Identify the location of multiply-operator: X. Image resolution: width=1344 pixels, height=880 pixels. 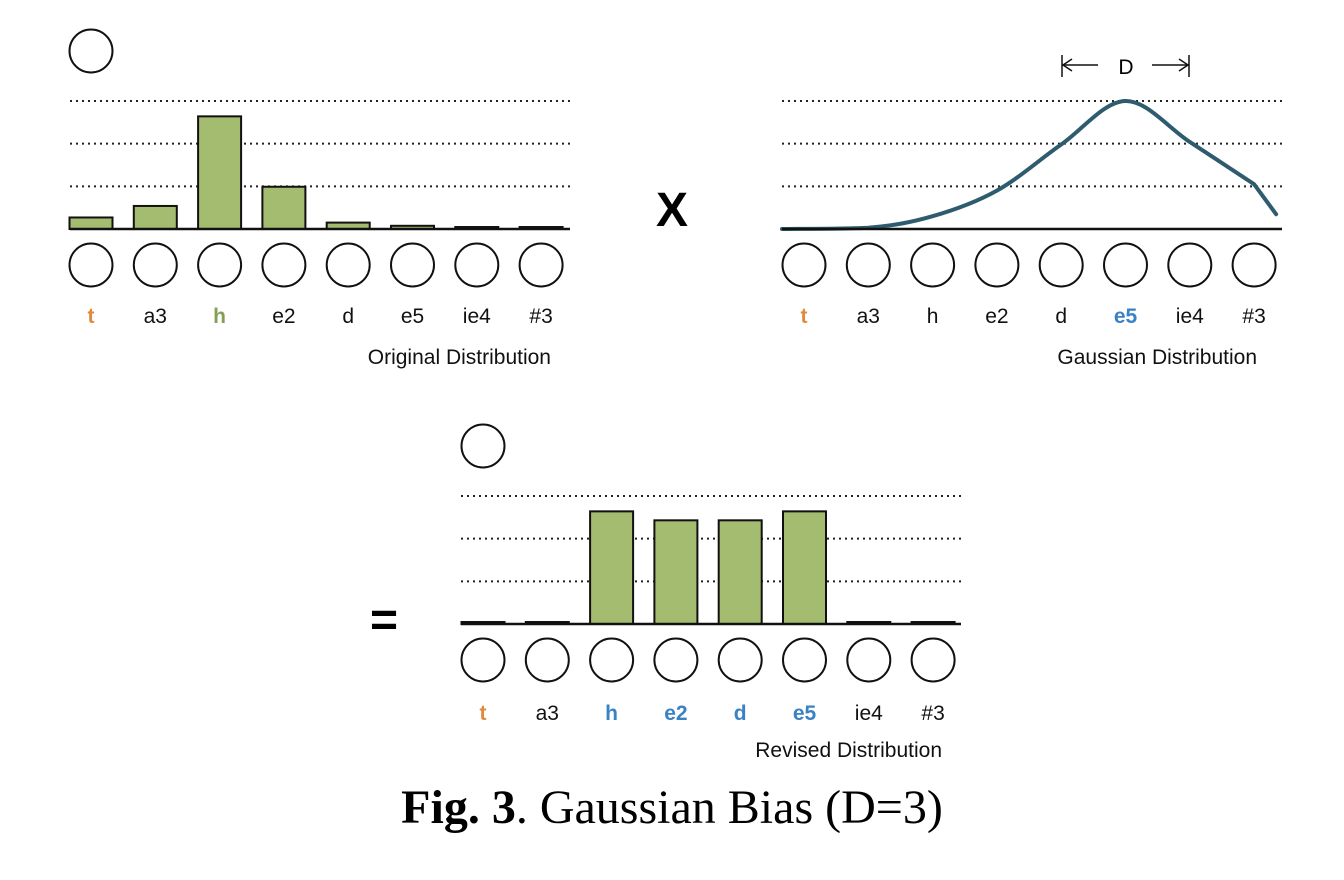
(672, 210).